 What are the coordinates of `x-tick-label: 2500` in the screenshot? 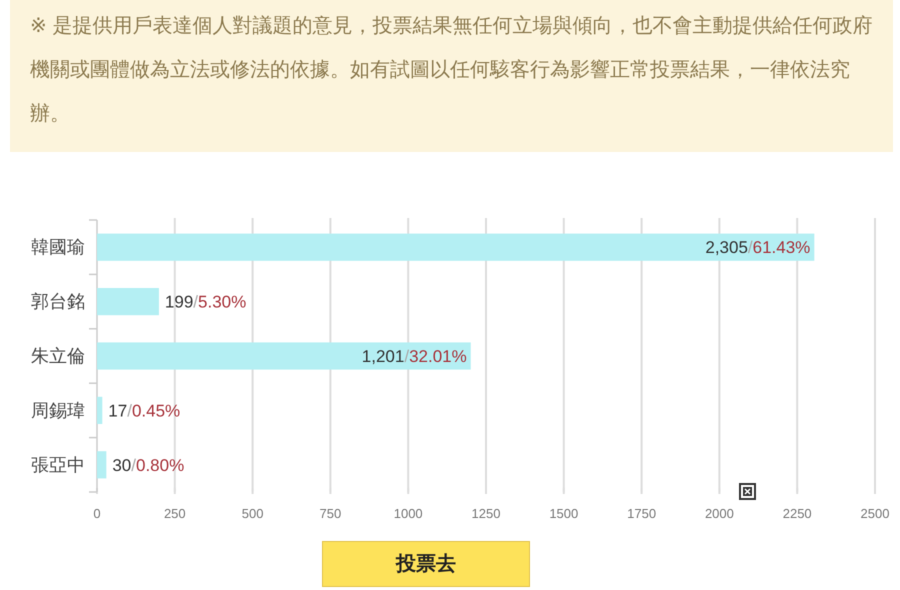 It's located at (875, 513).